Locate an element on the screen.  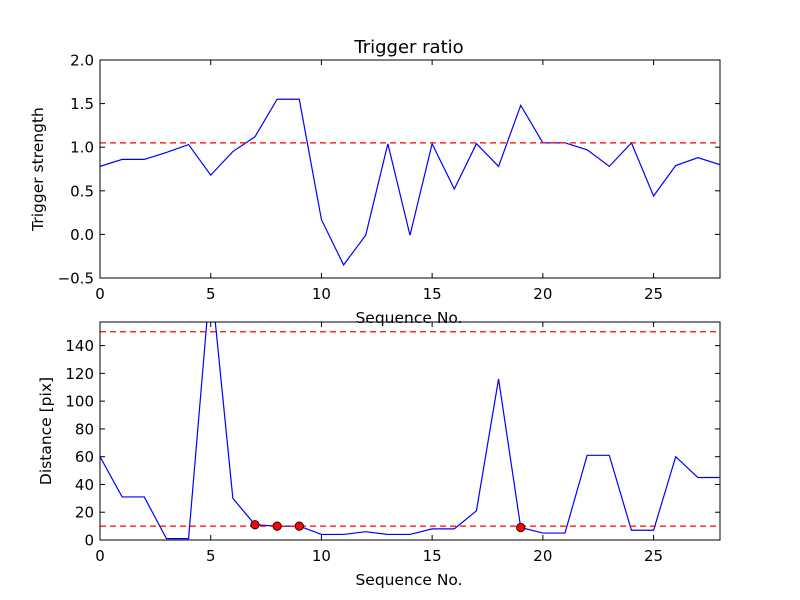
y-tick-label: −0.5 is located at coordinates (76, 279).